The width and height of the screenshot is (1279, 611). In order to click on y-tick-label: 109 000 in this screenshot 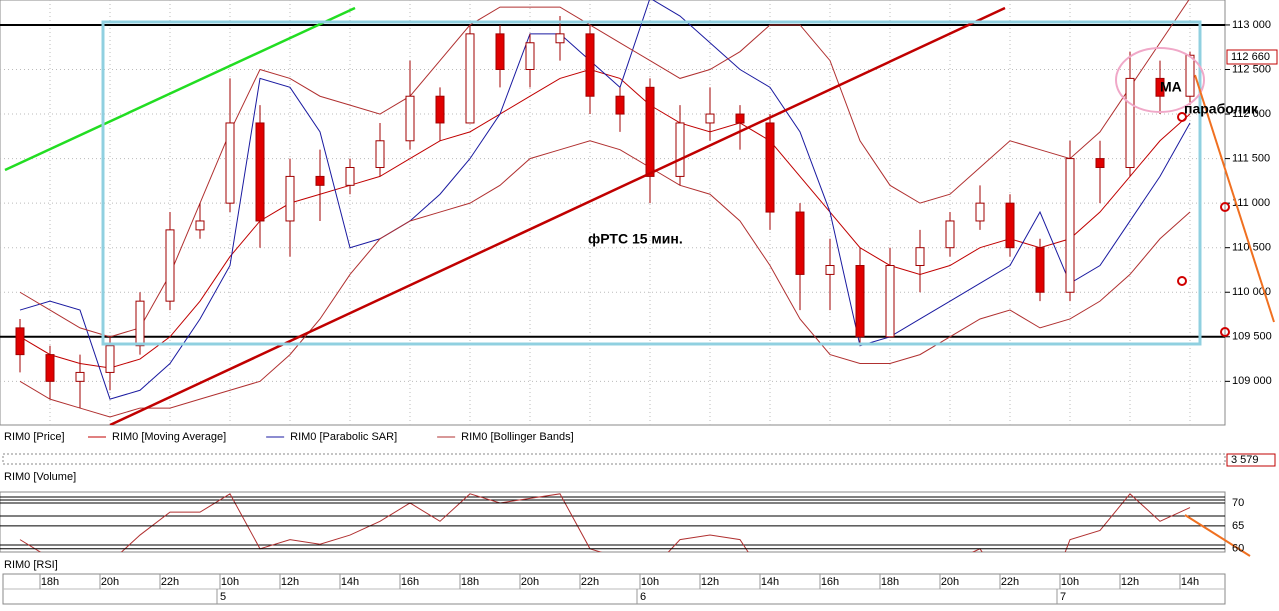, I will do `click(1252, 381)`.